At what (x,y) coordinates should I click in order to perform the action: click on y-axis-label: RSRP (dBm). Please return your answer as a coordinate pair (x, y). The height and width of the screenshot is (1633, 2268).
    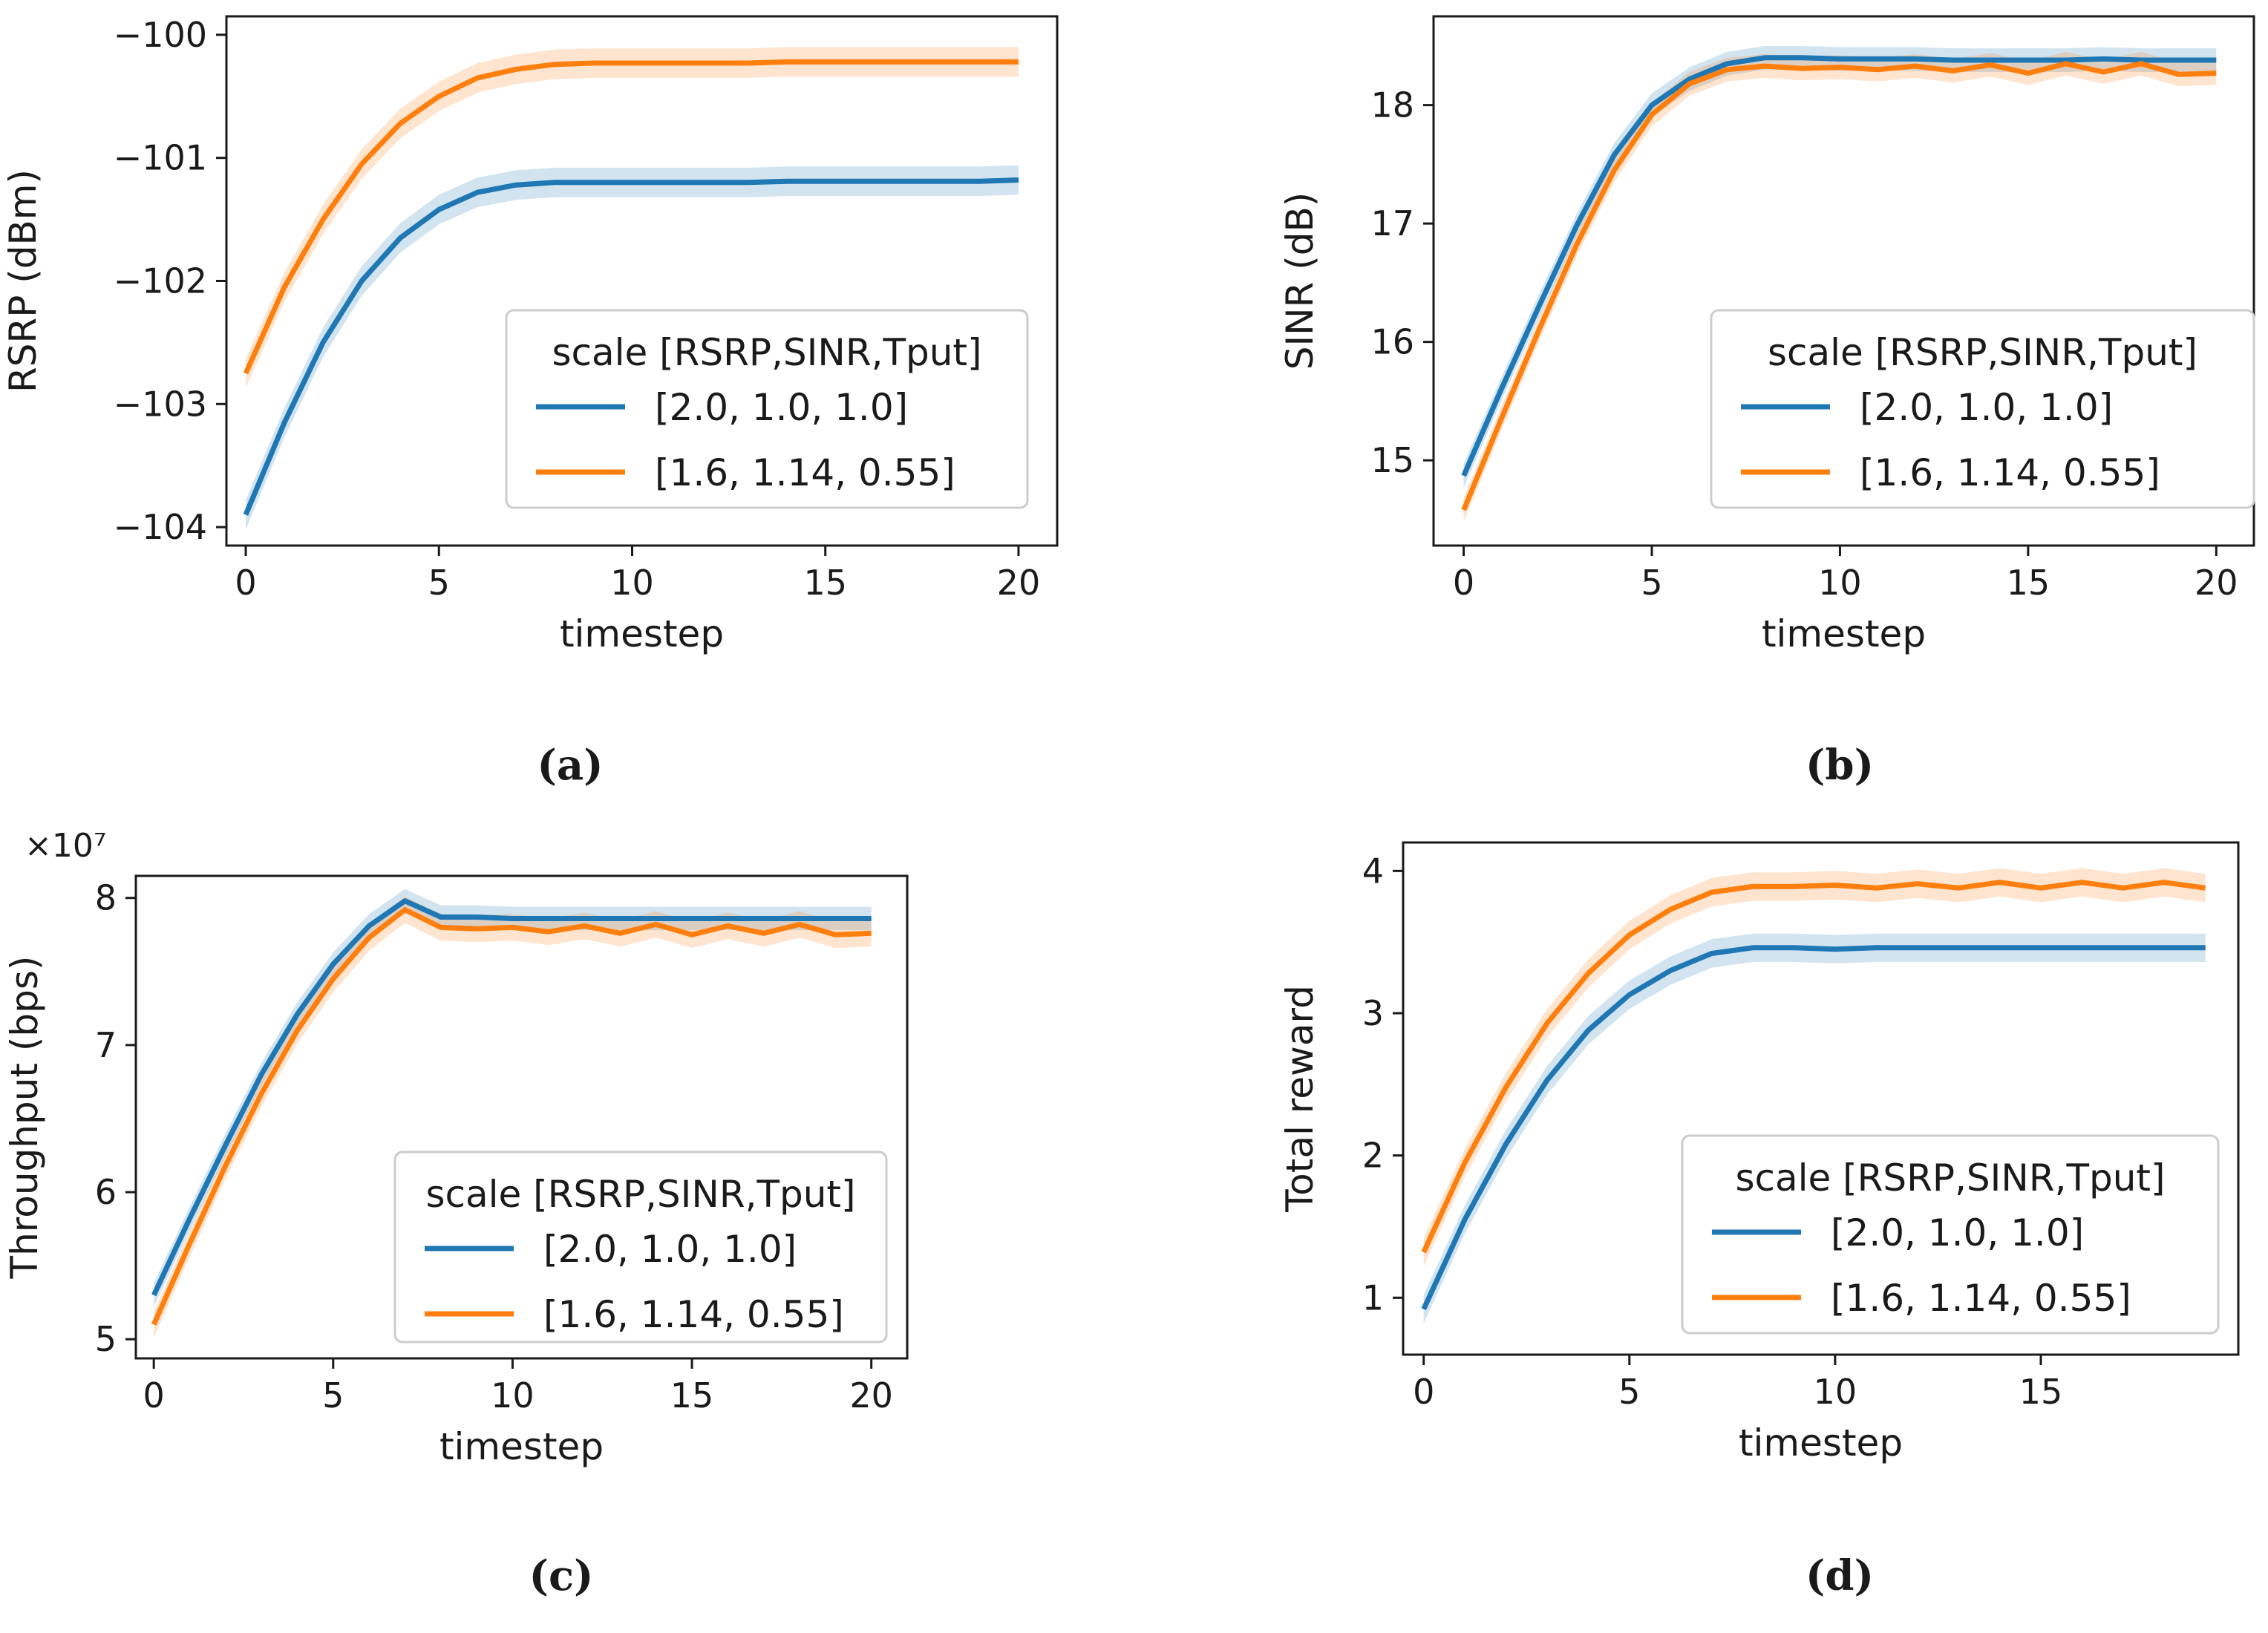
    Looking at the image, I should click on (23, 281).